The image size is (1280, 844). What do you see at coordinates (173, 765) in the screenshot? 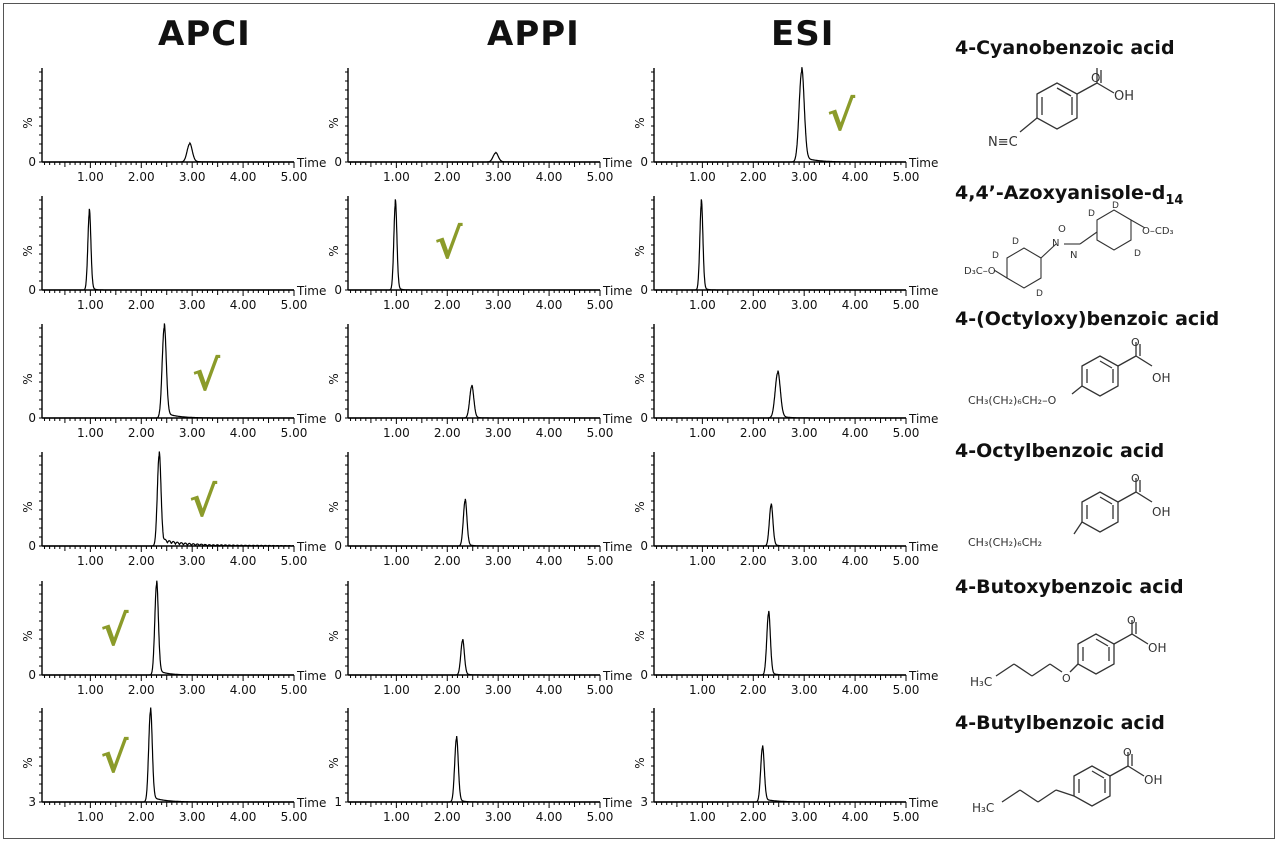
I see `chromatogram-panel: 1.00 2.00 3.00 4.00 5.00% 3 Time √` at bounding box center [173, 765].